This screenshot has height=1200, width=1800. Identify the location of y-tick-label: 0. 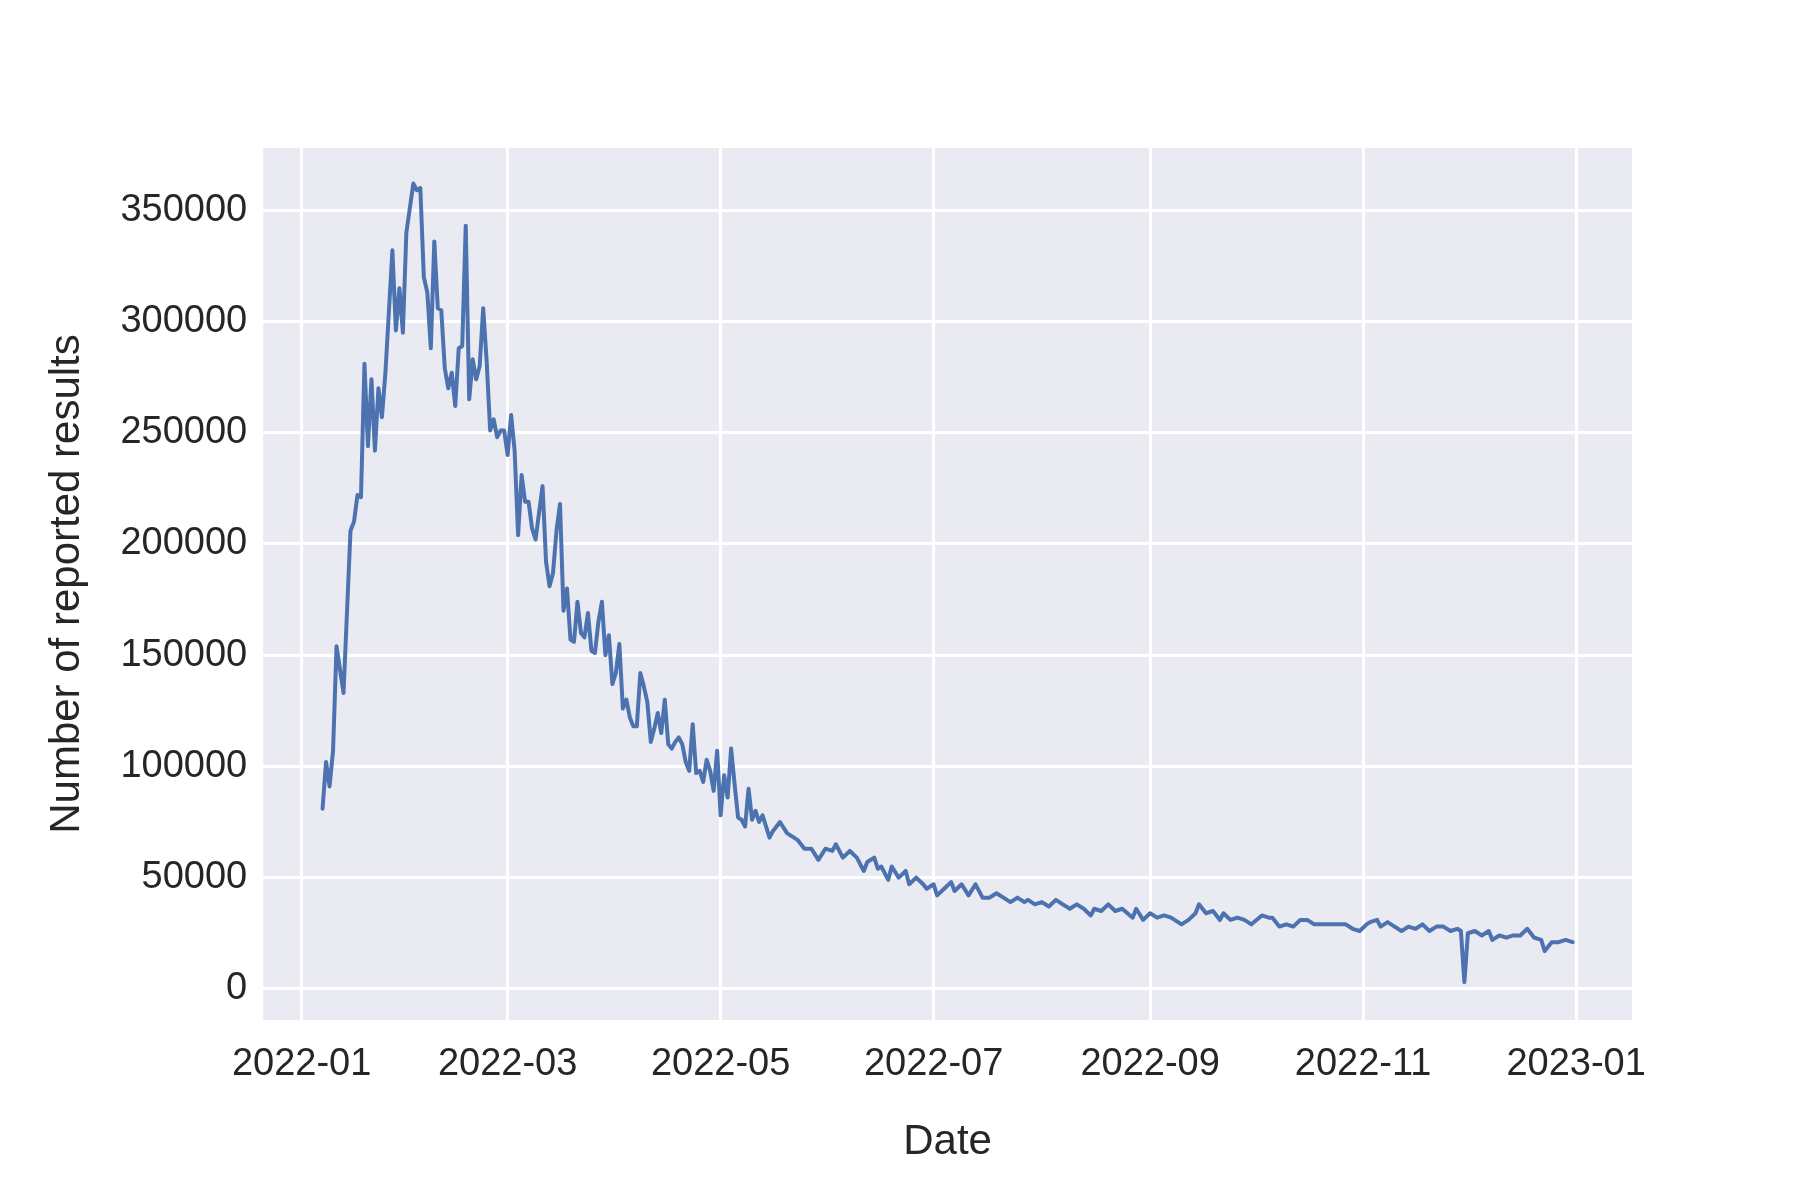
(237, 986).